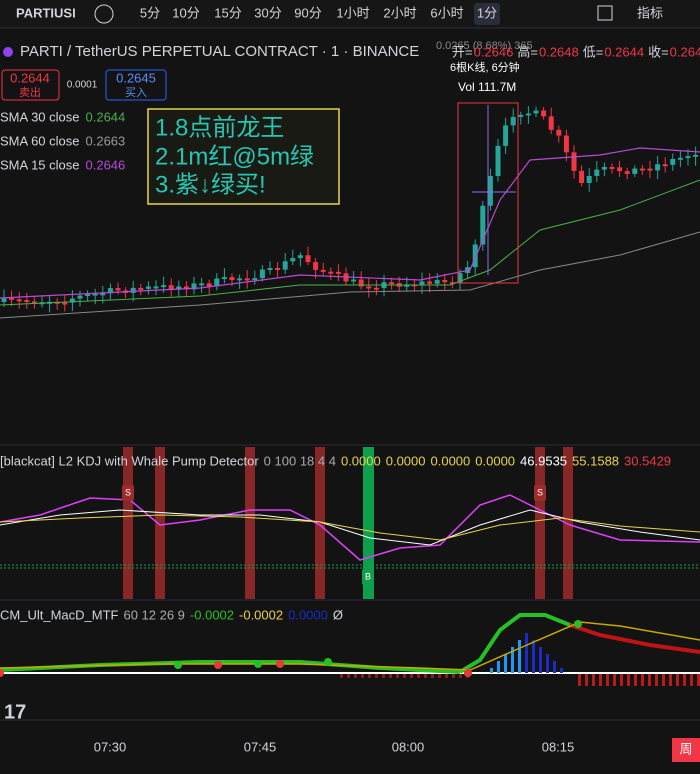 The height and width of the screenshot is (774, 700). I want to click on legend-text: 30.5429, so click(647, 460).